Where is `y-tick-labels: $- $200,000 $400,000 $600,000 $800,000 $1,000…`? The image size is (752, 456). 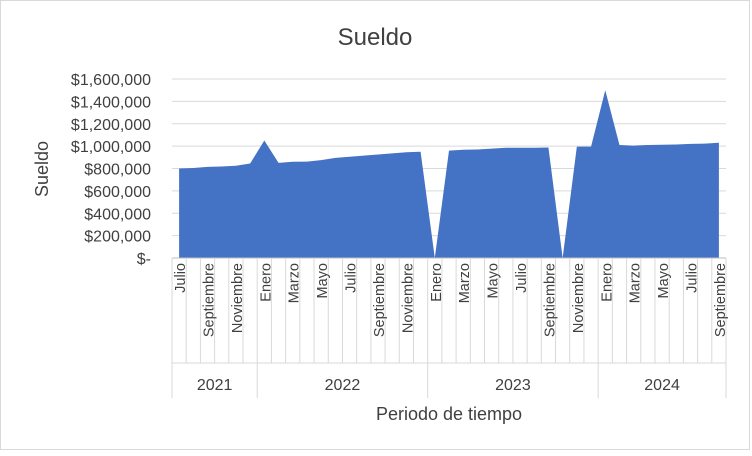
y-tick-labels: $- $200,000 $400,000 $600,000 $800,000 $1,000… is located at coordinates (111, 170).